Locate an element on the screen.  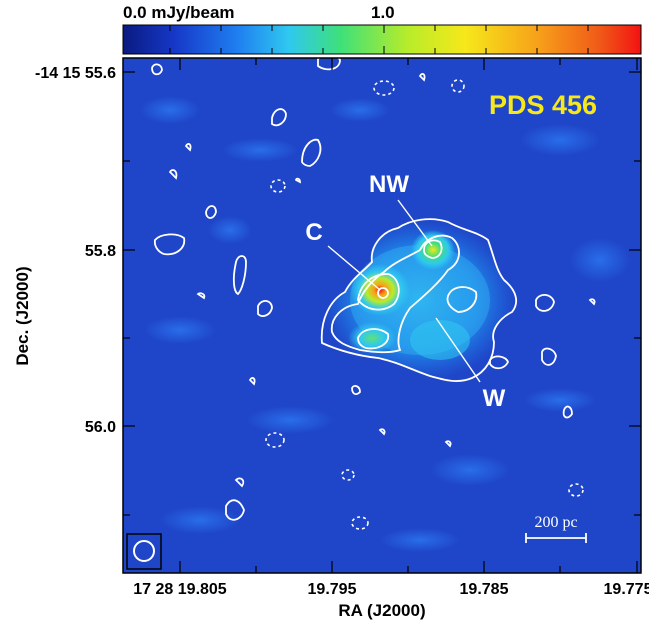
contour-outer is located at coordinates (419, 300).